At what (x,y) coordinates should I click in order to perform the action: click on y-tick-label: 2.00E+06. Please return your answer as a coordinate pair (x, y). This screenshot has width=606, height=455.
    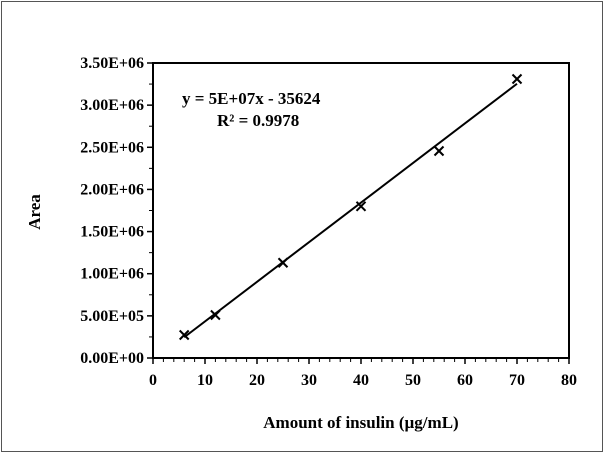
    Looking at the image, I should click on (112, 189).